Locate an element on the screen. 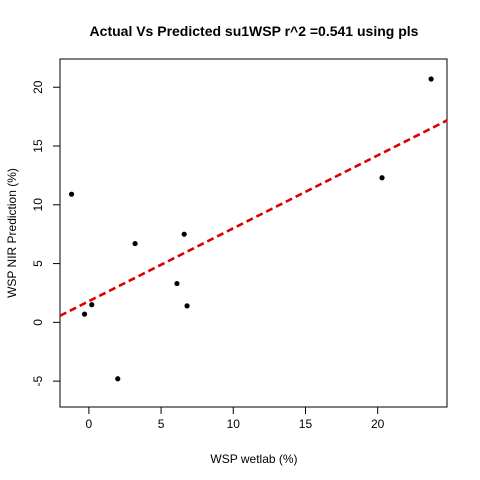 Image resolution: width=480 pixels, height=480 pixels. y-tick-label: 5 is located at coordinates (38, 263).